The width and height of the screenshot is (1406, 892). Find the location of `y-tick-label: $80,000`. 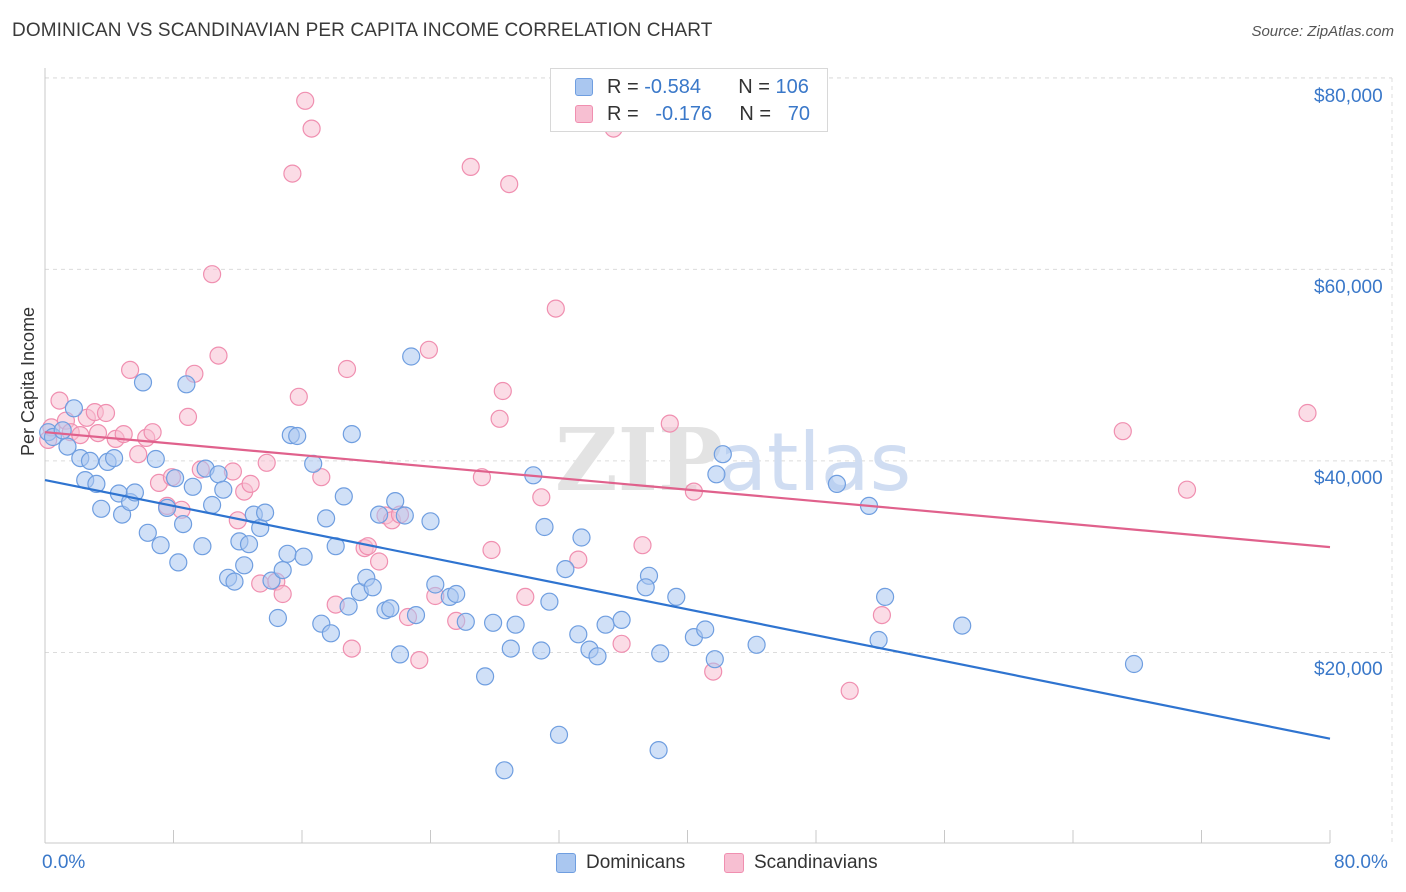

y-tick-label: $80,000 is located at coordinates (1348, 96).